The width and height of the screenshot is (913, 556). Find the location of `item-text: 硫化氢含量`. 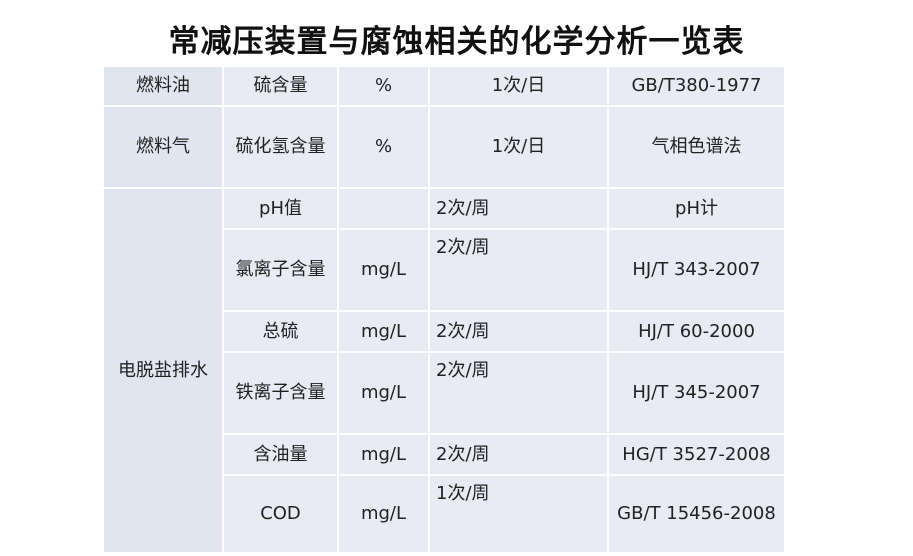

item-text: 硫化氢含量 is located at coordinates (280, 146).